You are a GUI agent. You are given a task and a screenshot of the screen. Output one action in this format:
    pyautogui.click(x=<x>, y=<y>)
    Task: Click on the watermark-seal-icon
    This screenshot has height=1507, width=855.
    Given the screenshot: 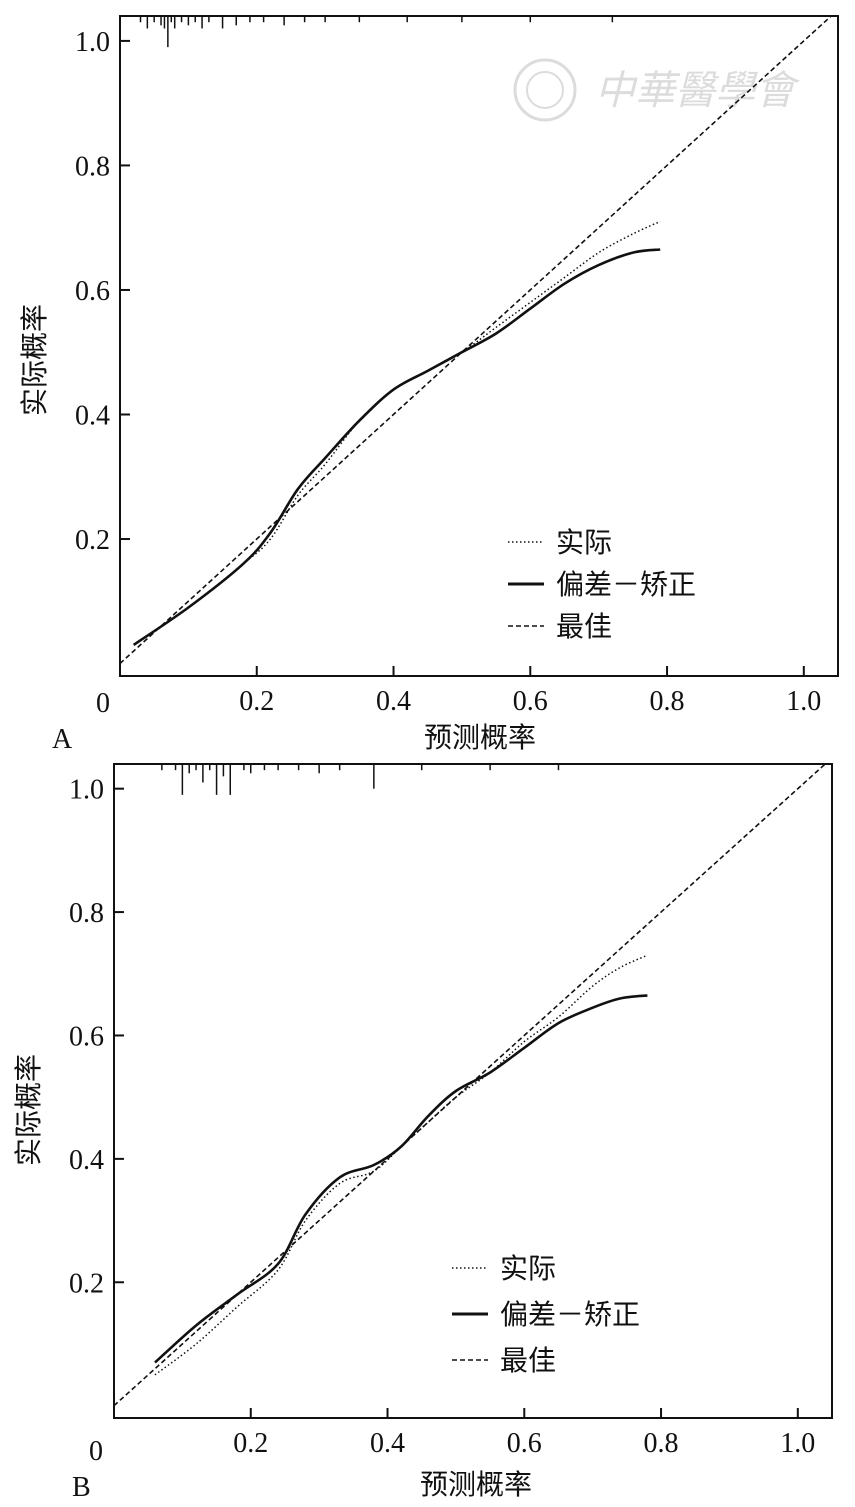 What is the action you would take?
    pyautogui.click(x=545, y=90)
    